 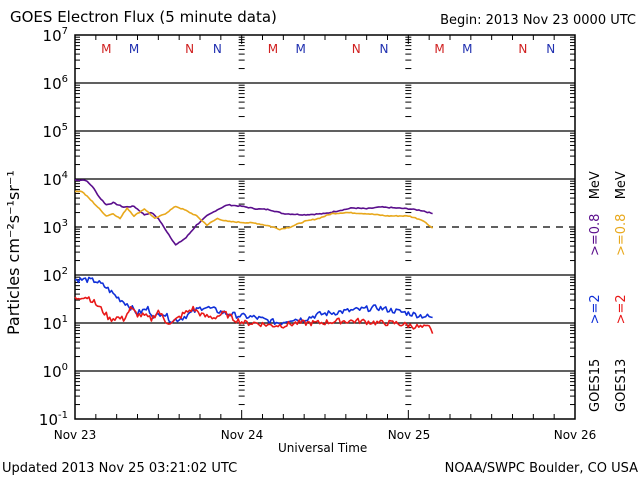 I want to click on y-tick-label: 10⁷, so click(x=55, y=35).